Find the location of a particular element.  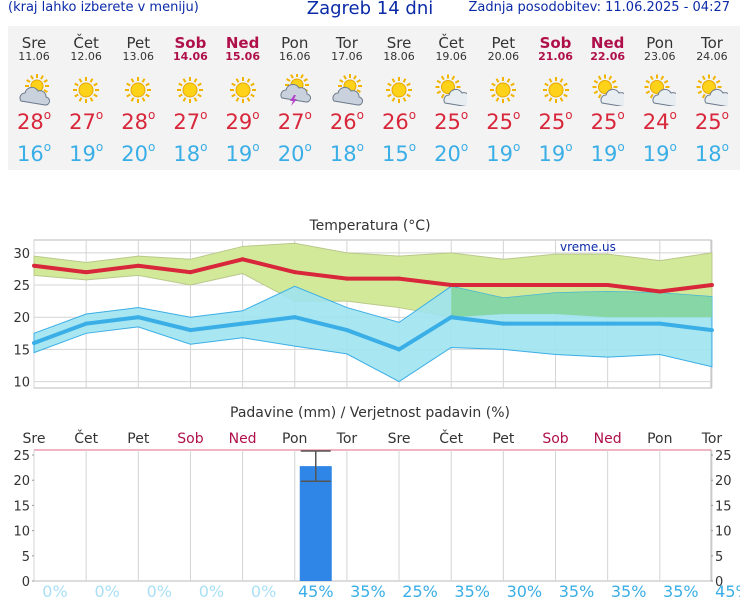

max-temp-line is located at coordinates (373, 275).